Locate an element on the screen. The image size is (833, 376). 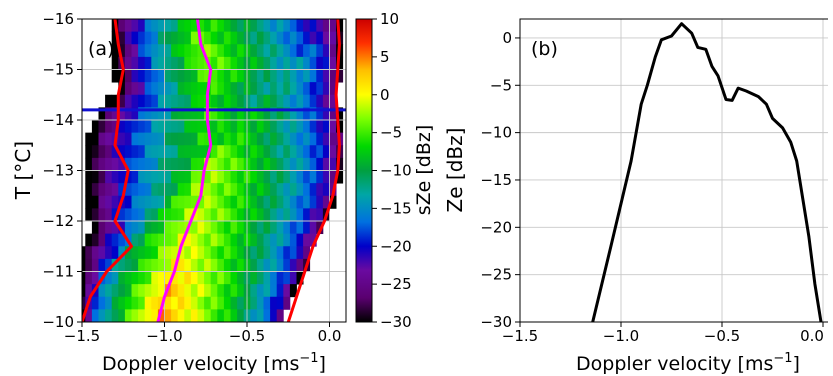
y-tick-label: −5 is located at coordinates (501, 85).